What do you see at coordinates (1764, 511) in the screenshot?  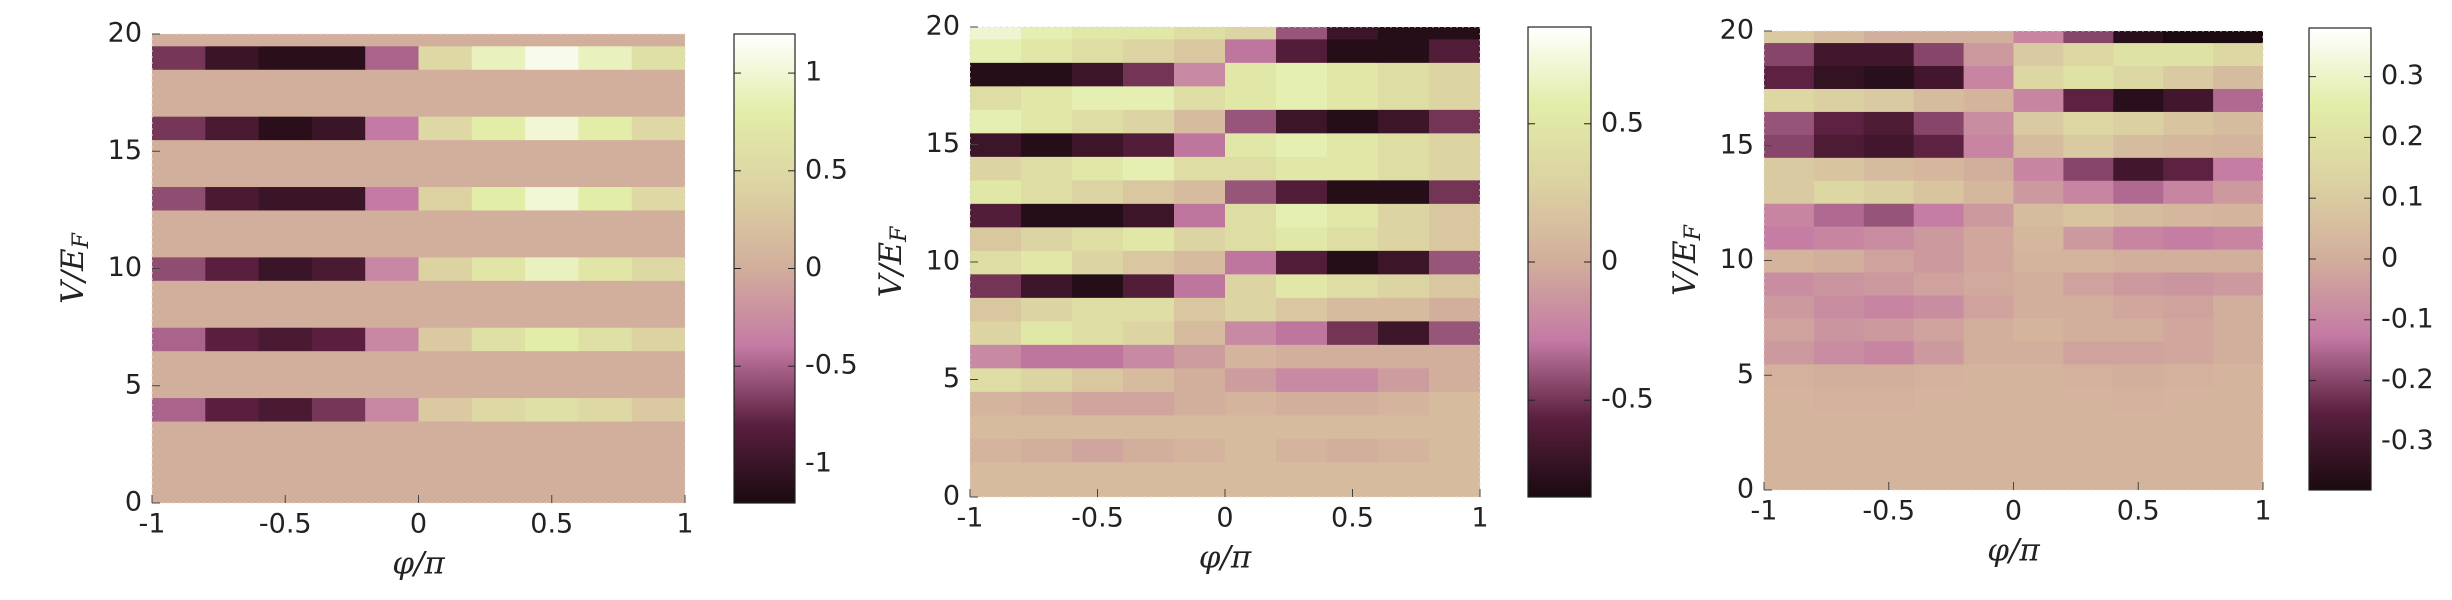 I see `x-tick-label: -1` at bounding box center [1764, 511].